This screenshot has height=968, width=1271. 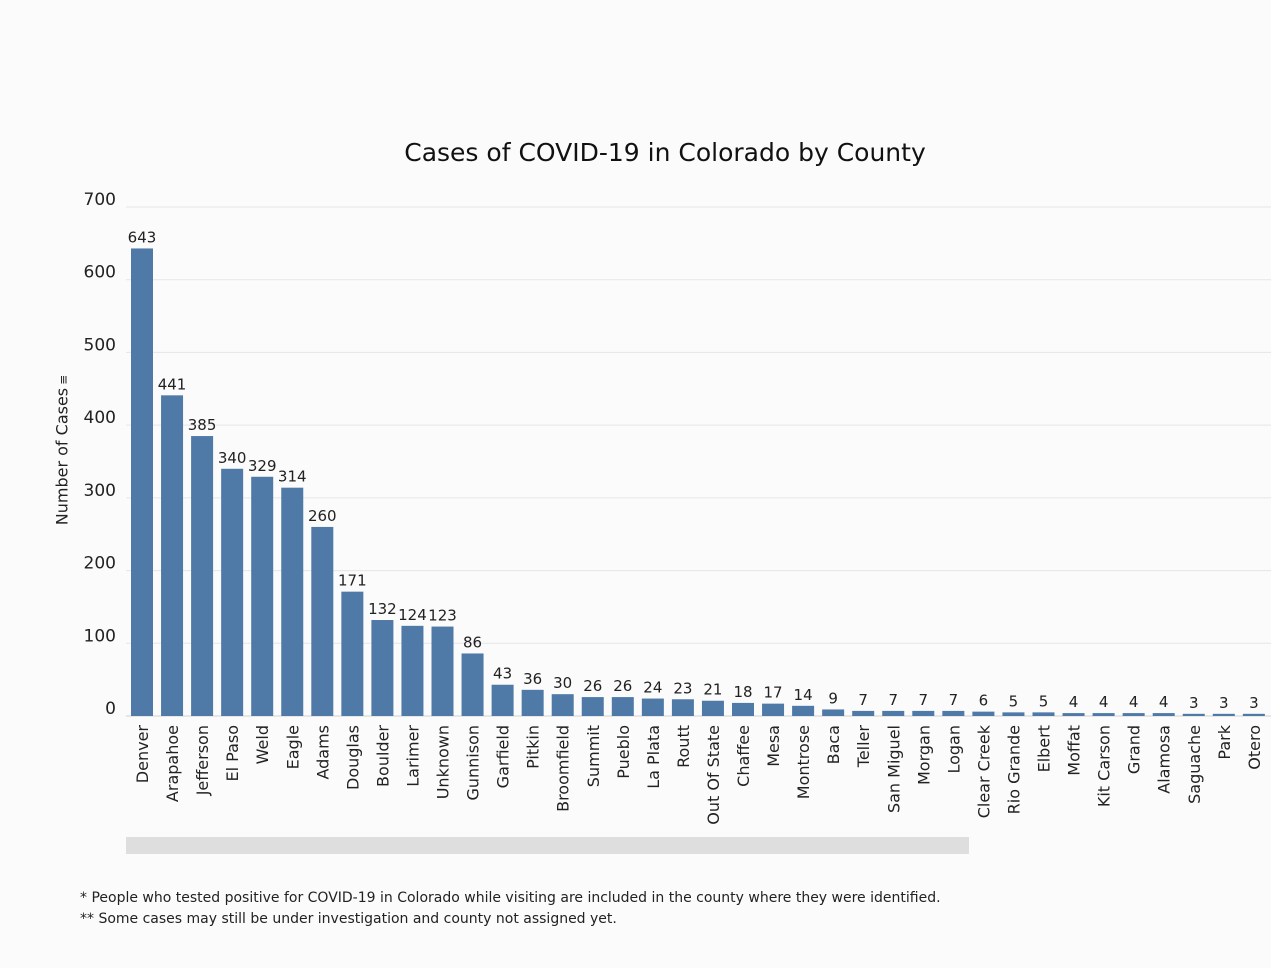 What do you see at coordinates (803, 695) in the screenshot?
I see `data-label: 14` at bounding box center [803, 695].